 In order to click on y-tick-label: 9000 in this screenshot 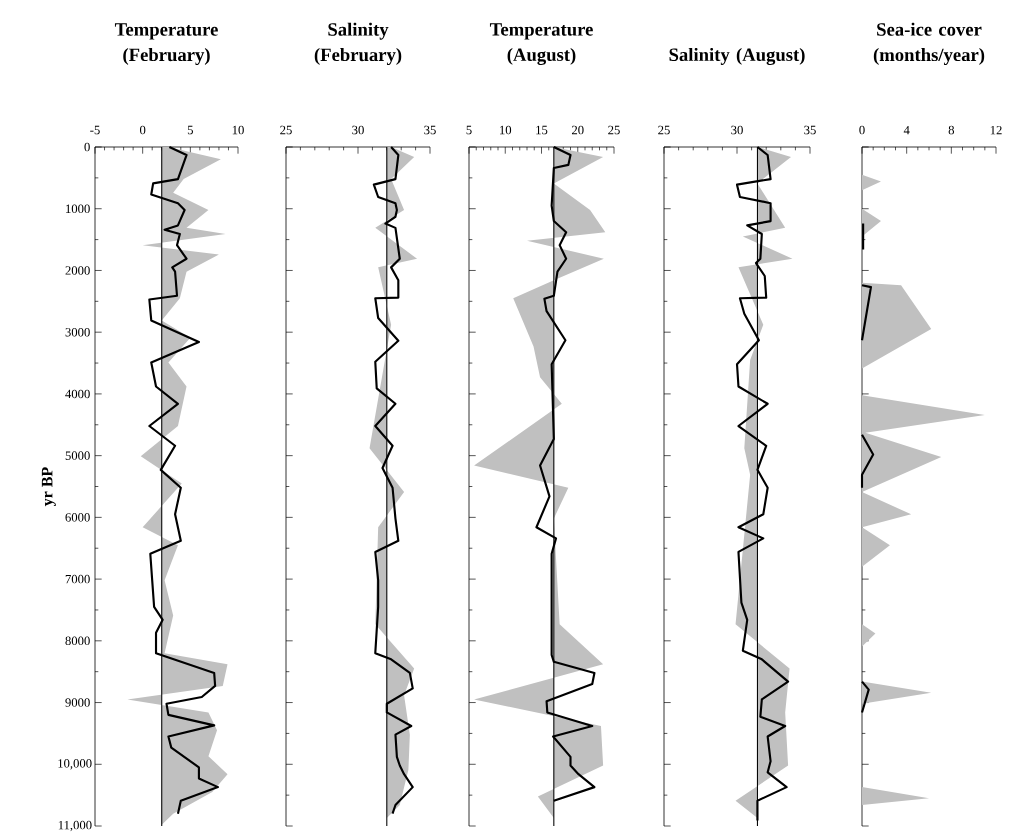, I will do `click(77, 702)`.